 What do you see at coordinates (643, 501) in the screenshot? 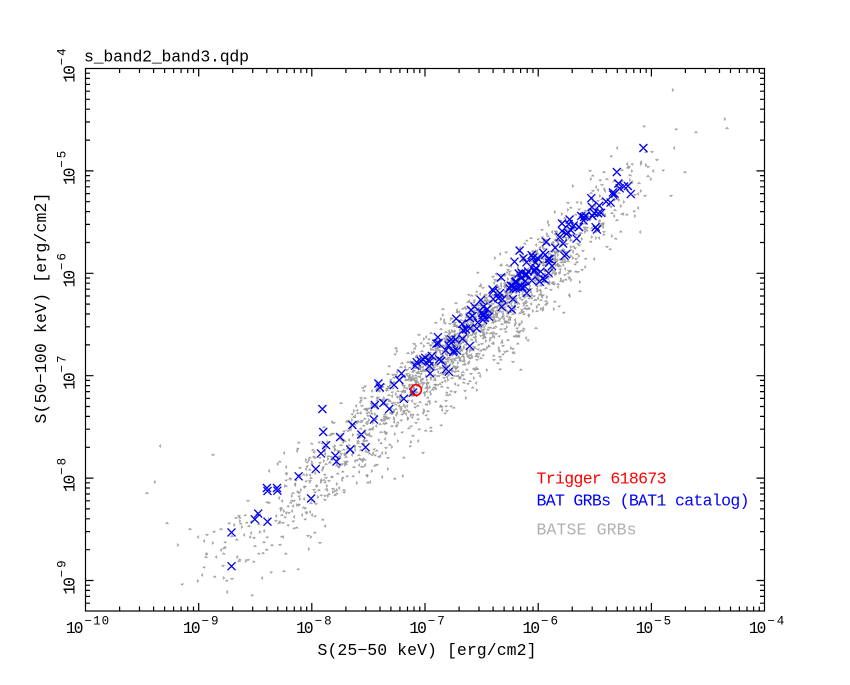
I see `svg-text: BAT GRBs (BAT1 catalog)` at bounding box center [643, 501].